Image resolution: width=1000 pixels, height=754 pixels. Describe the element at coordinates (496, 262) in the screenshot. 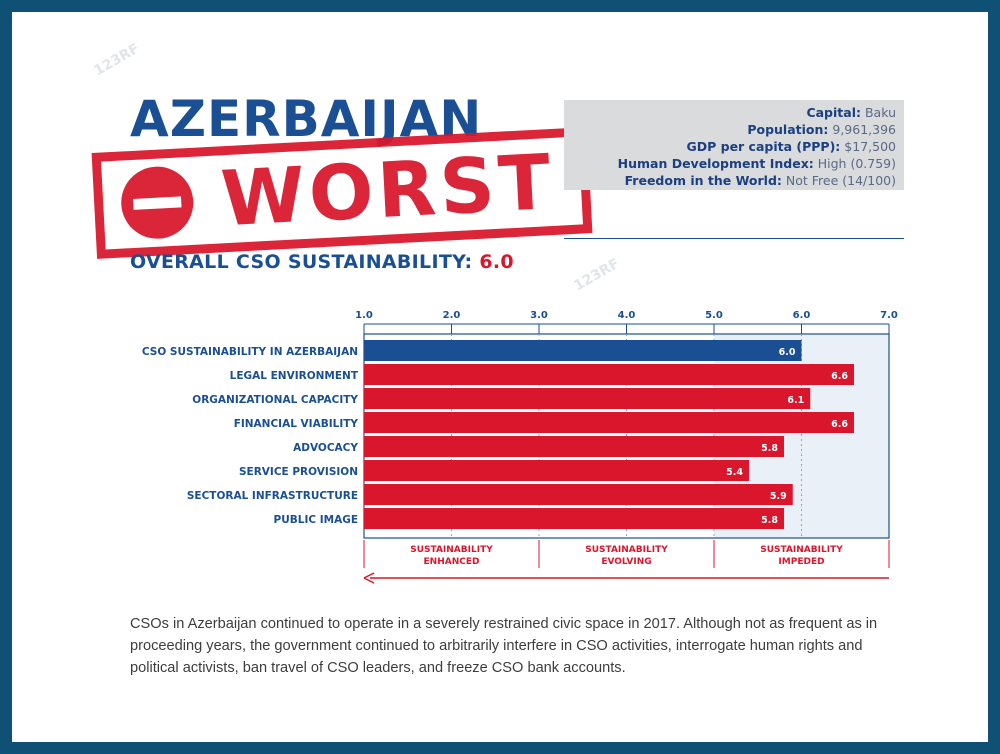

I see `overall-score: 6.0` at that location.